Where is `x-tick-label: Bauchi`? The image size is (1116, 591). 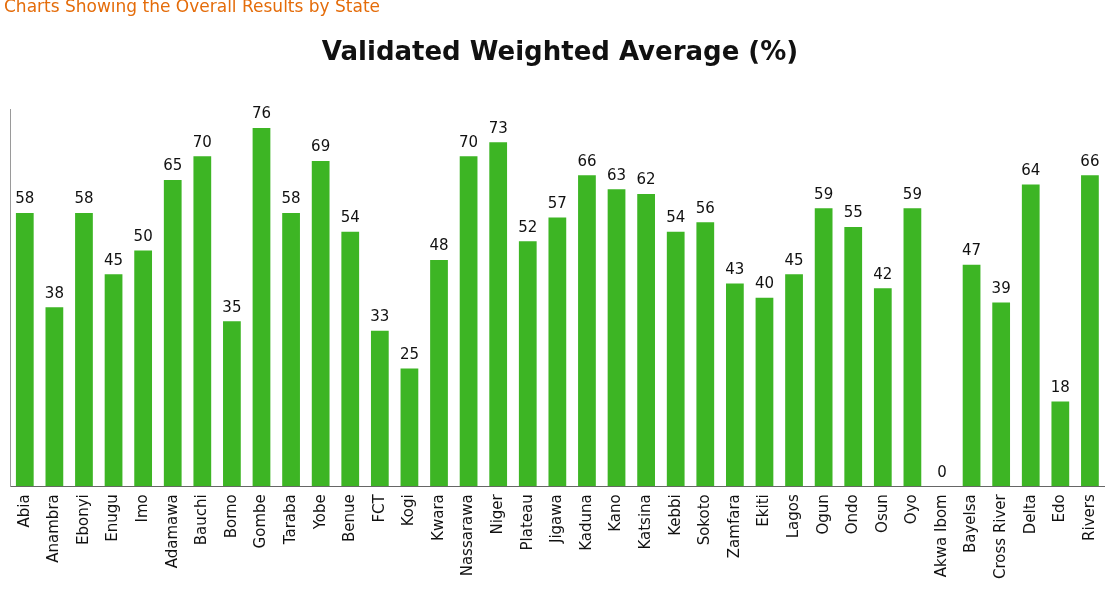 x-tick-label: Bauchi is located at coordinates (201, 520).